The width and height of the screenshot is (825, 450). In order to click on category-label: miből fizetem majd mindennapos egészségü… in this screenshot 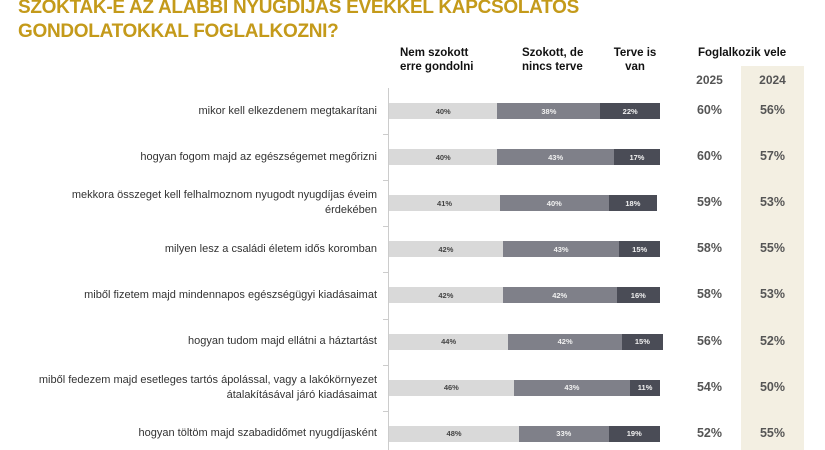, I will do `click(230, 294)`.